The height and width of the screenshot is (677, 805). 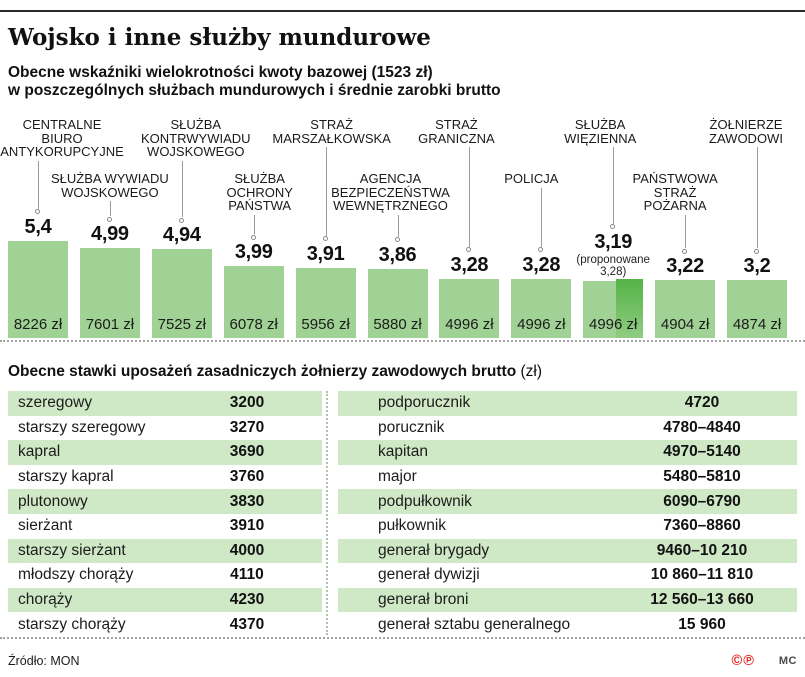 I want to click on rank-row: generał broni 12 560–13 660, so click(x=567, y=600).